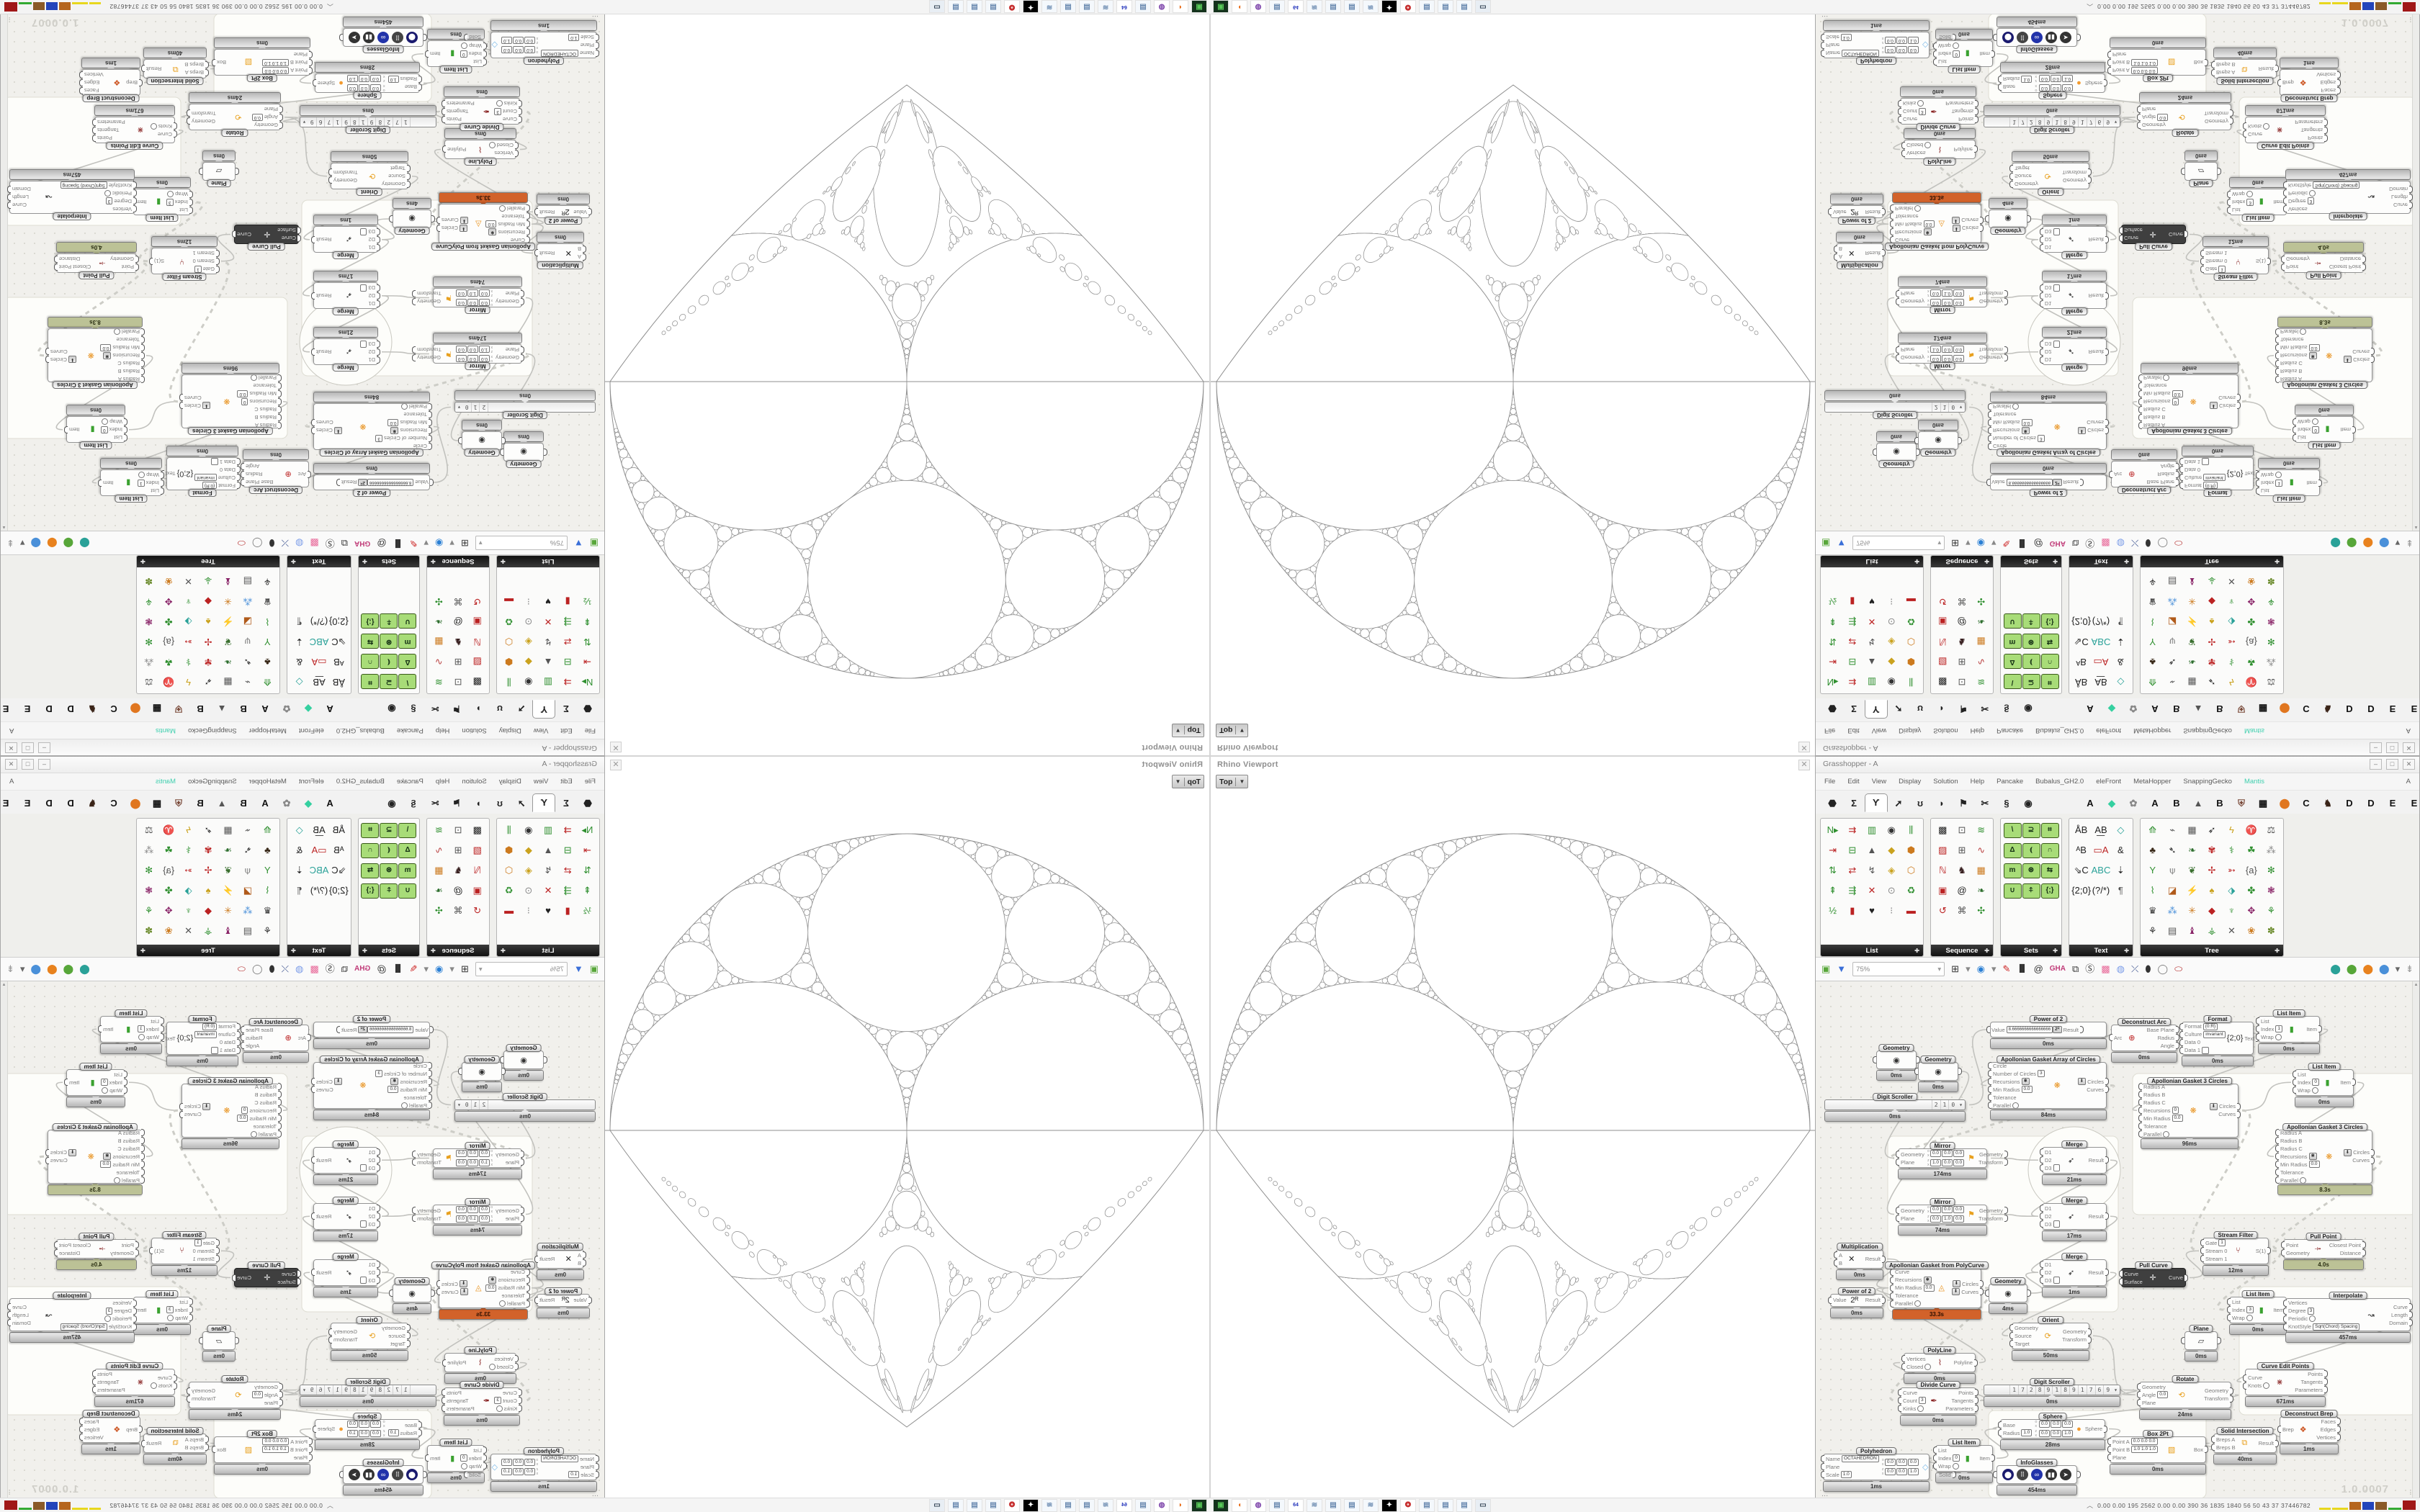  What do you see at coordinates (587, 708) in the screenshot?
I see `category-tab-icon: ⬣` at bounding box center [587, 708].